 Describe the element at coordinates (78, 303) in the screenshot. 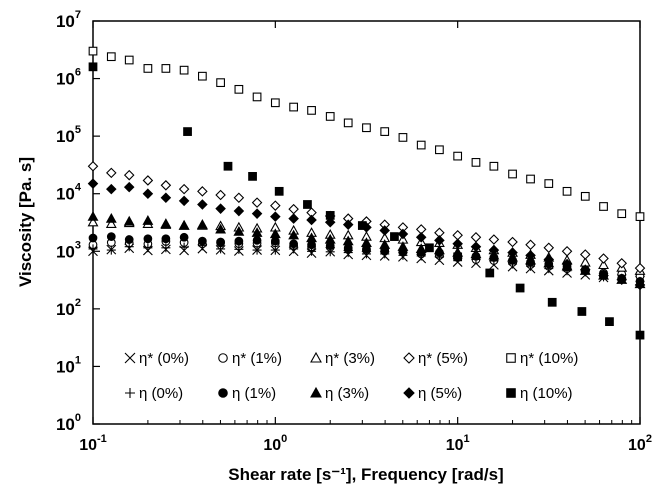

I see `y-tick-label-exp: 2` at that location.